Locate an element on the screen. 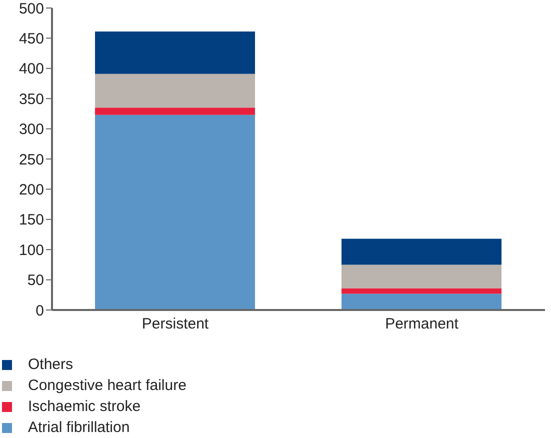 This screenshot has height=438, width=551. y-tick-label: 500 is located at coordinates (31, 9).